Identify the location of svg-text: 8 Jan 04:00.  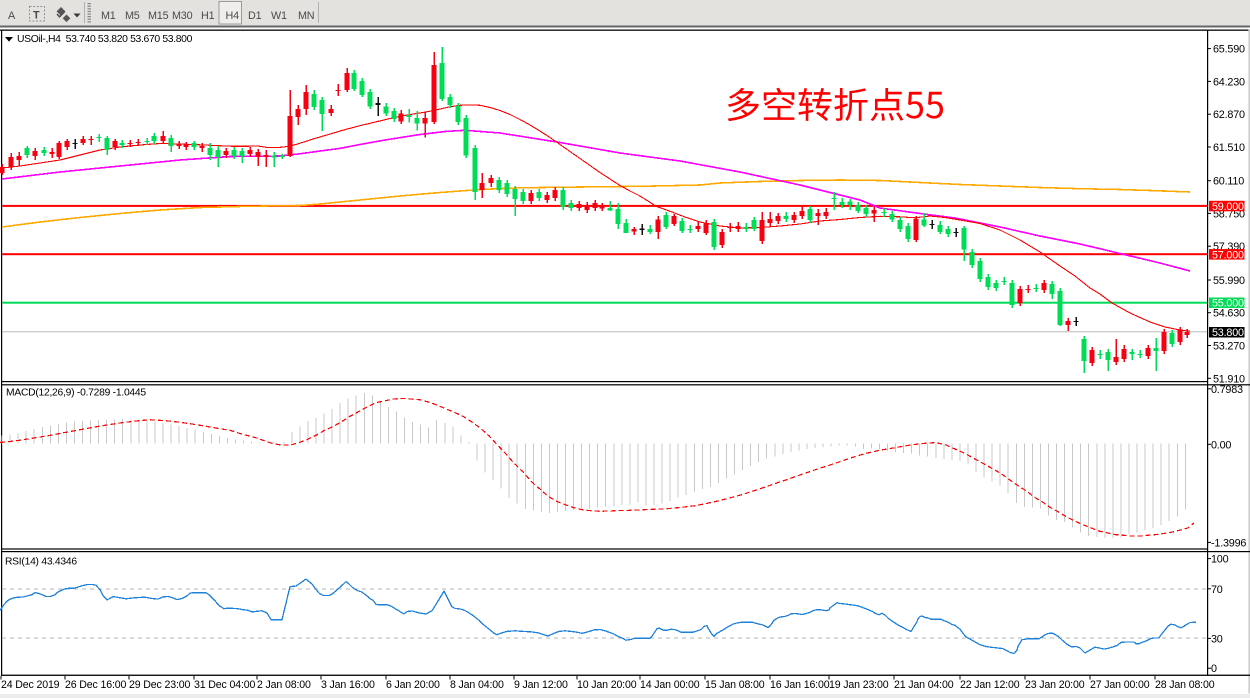
(477, 685).